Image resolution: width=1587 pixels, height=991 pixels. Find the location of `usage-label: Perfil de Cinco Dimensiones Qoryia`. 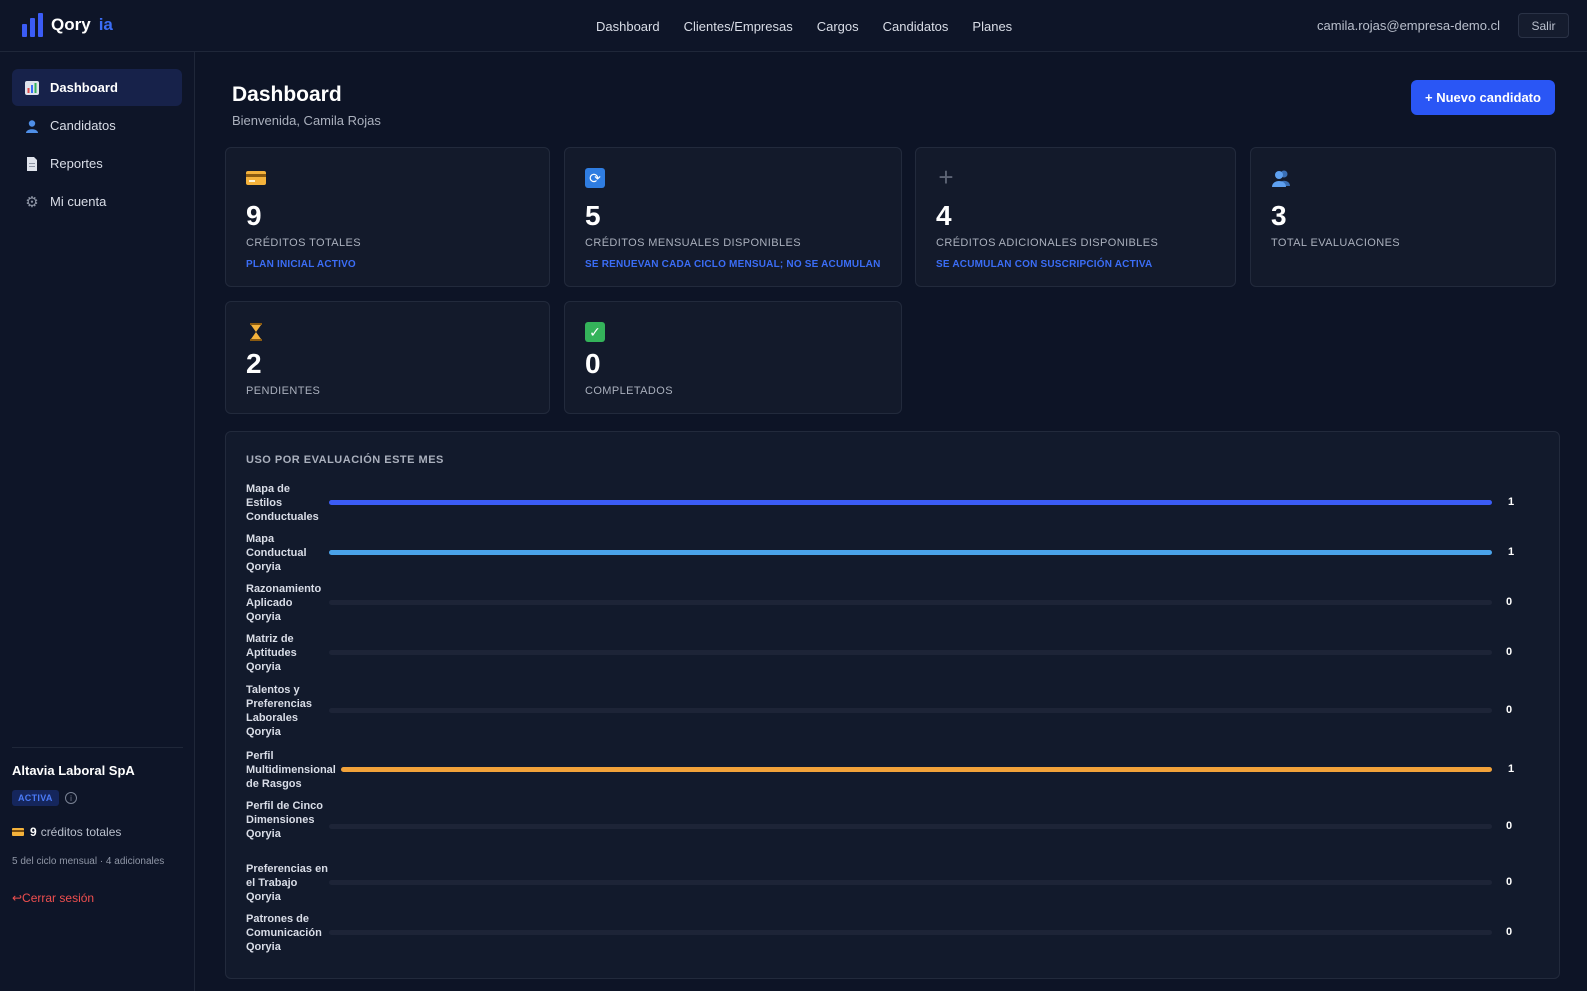

usage-label: Perfil de Cinco Dimensiones Qoryia is located at coordinates (285, 820).